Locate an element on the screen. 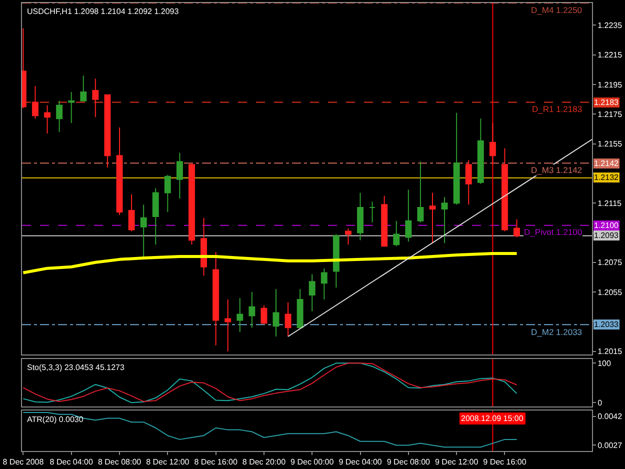 The height and width of the screenshot is (469, 625). x-tick-label: 8 Dec 2008 is located at coordinates (23, 462).